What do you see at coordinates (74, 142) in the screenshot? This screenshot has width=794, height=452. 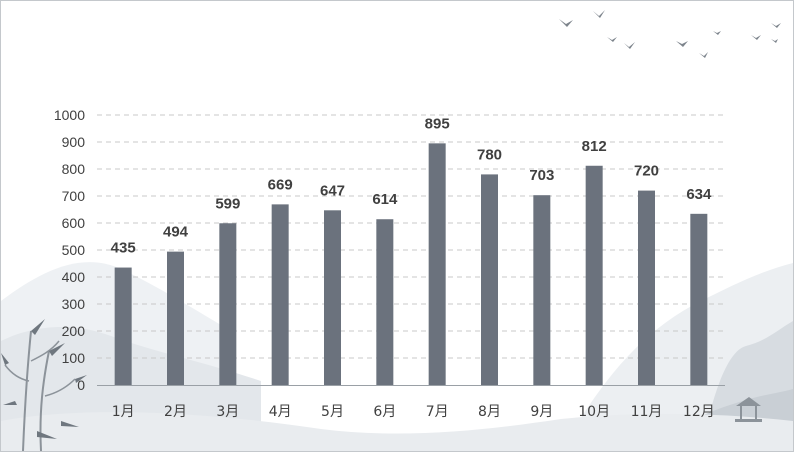 I see `y-tick-label: 900` at bounding box center [74, 142].